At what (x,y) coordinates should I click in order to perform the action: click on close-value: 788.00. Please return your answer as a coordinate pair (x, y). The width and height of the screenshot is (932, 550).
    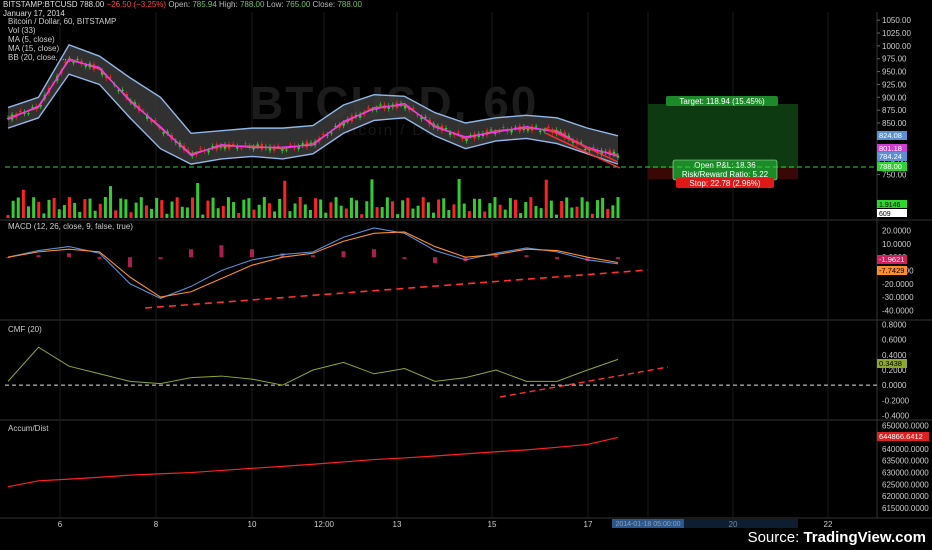
    Looking at the image, I should click on (349, 4).